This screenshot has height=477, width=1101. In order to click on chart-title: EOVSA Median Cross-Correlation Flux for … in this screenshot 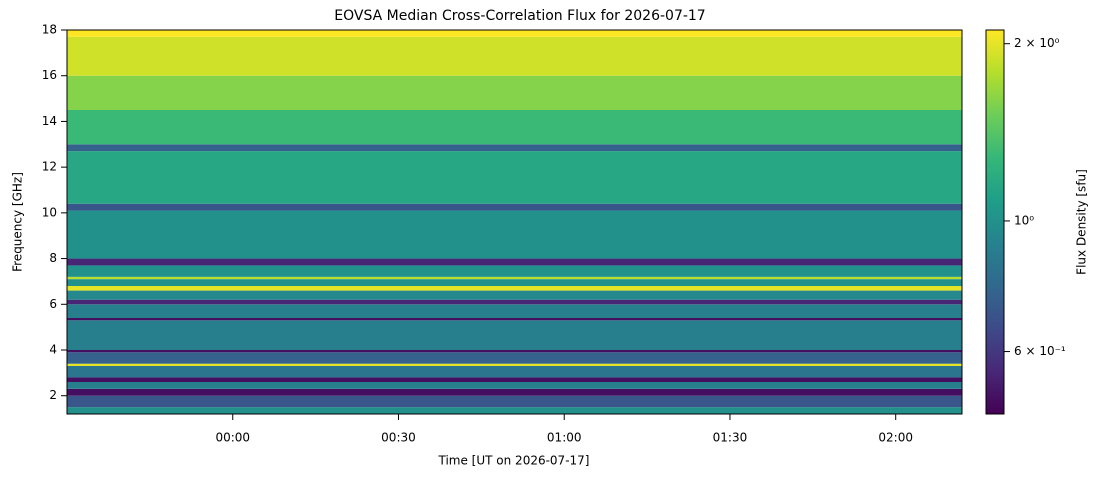, I will do `click(519, 16)`.